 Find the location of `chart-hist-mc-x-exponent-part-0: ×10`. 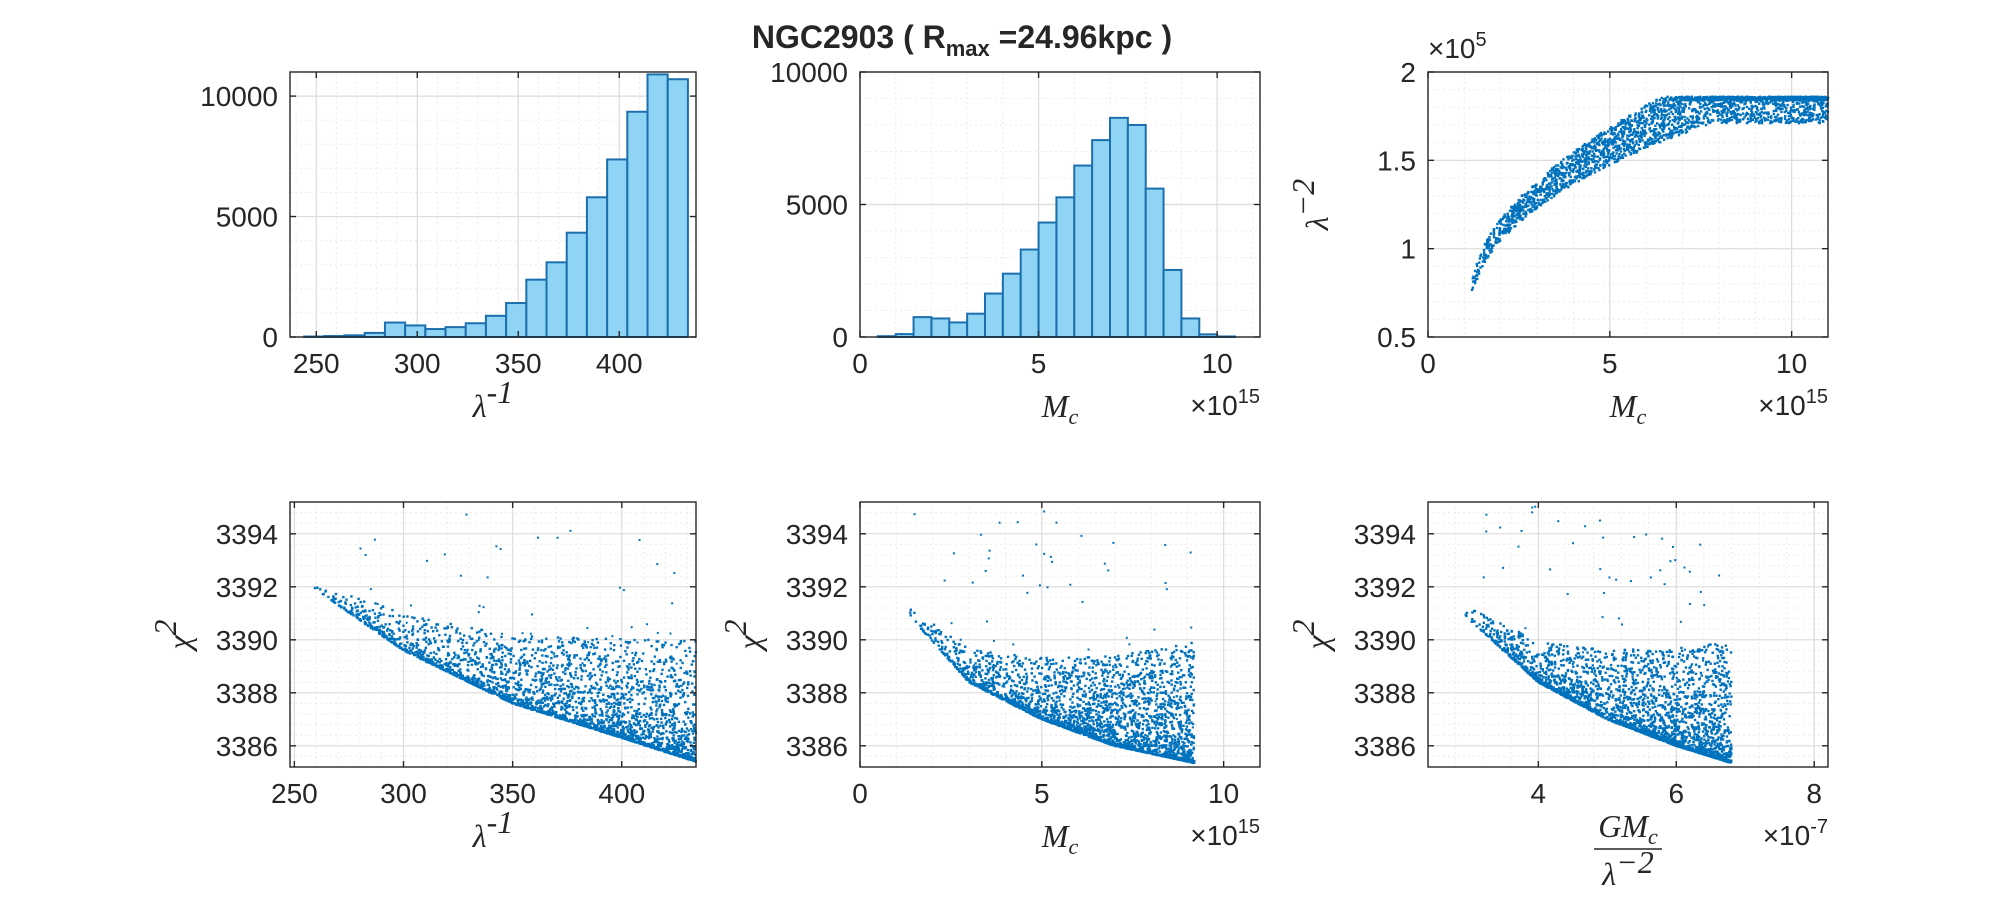

chart-hist-mc-x-exponent-part-0: ×10 is located at coordinates (1214, 405).